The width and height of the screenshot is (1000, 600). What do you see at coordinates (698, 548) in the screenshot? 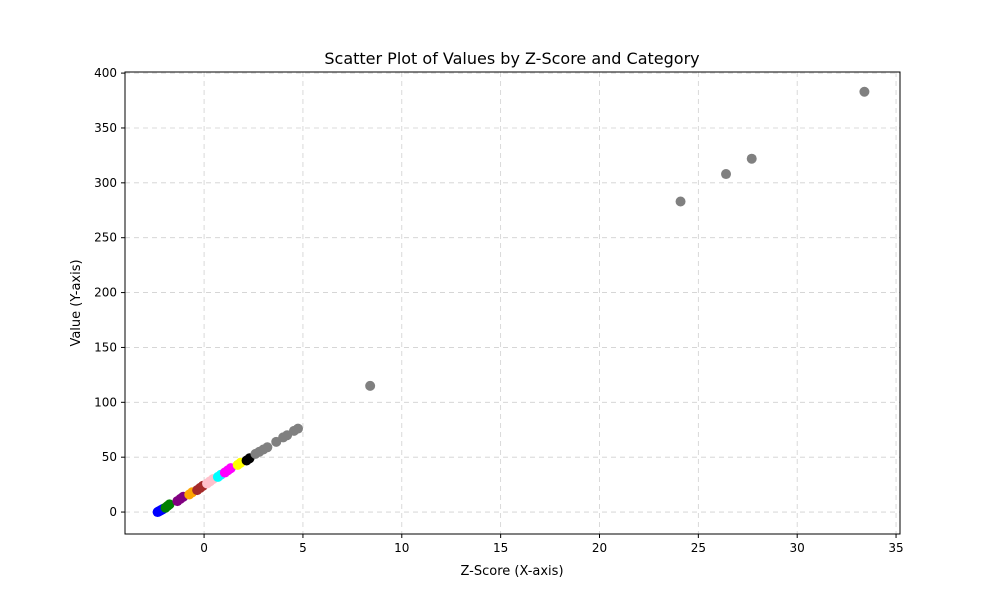
I see `x-tick-label: 25` at bounding box center [698, 548].